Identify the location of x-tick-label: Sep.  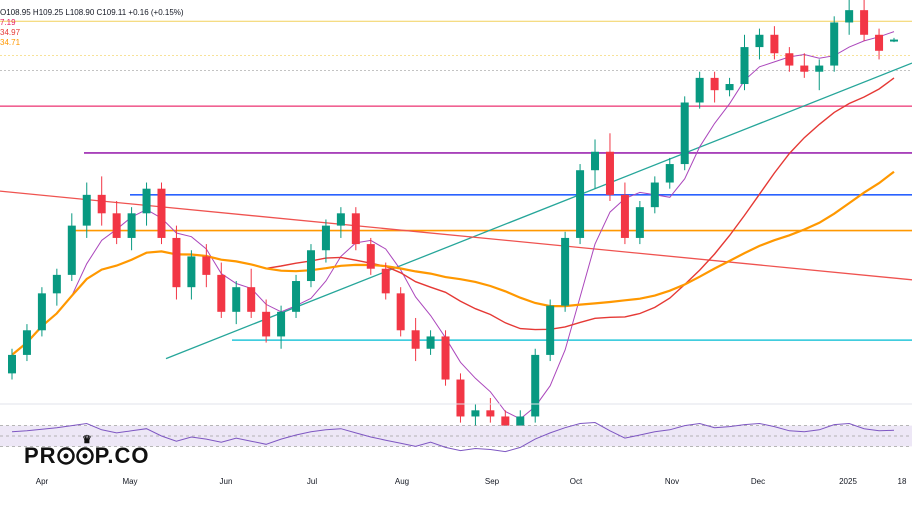
(492, 481).